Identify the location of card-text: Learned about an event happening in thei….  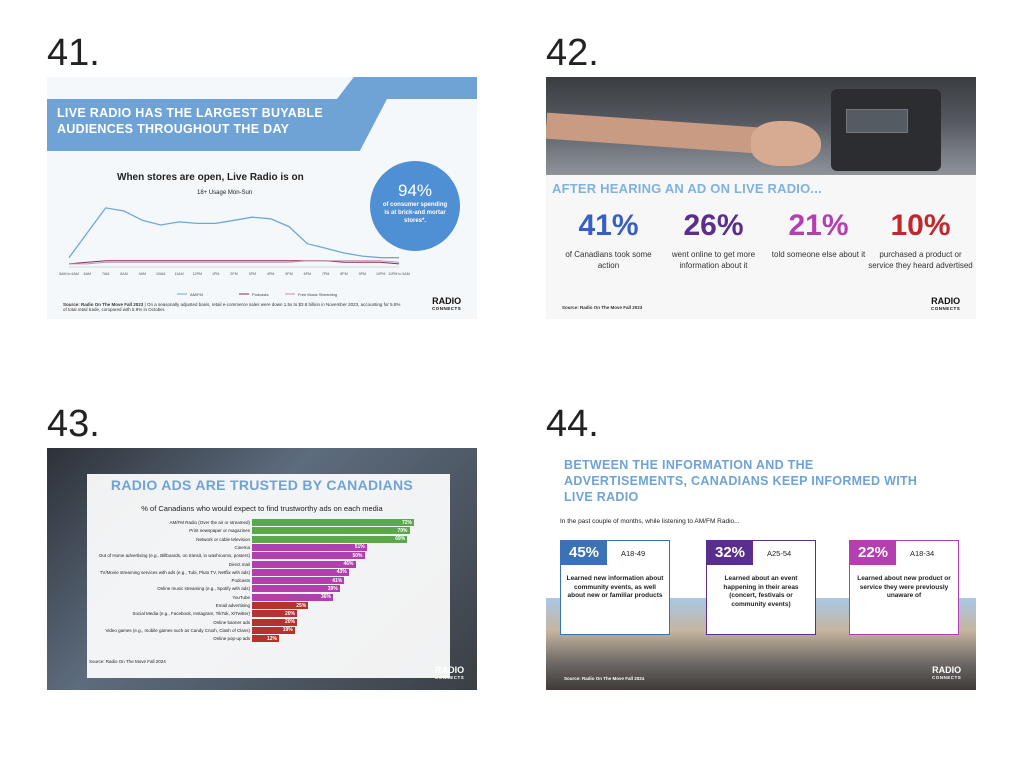
(761, 591).